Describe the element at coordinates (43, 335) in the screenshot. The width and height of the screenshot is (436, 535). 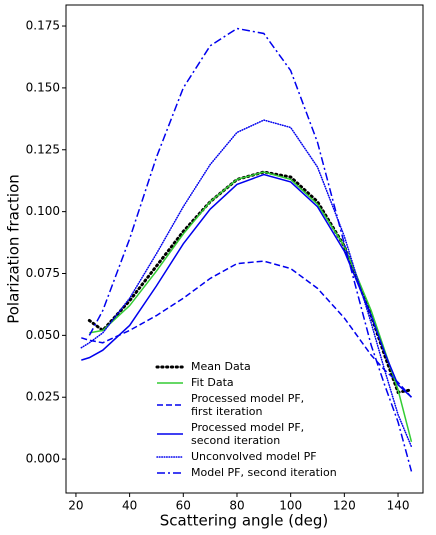
I see `y-tick-label: 0.050` at that location.